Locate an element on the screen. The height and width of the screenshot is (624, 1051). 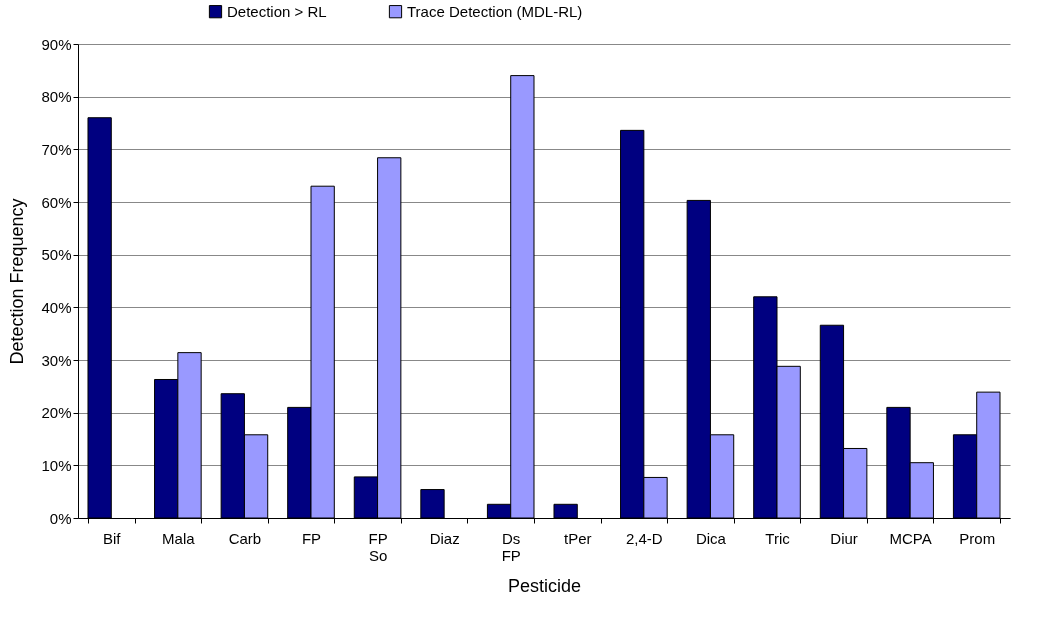
x-tick-label: Carb is located at coordinates (245, 538).